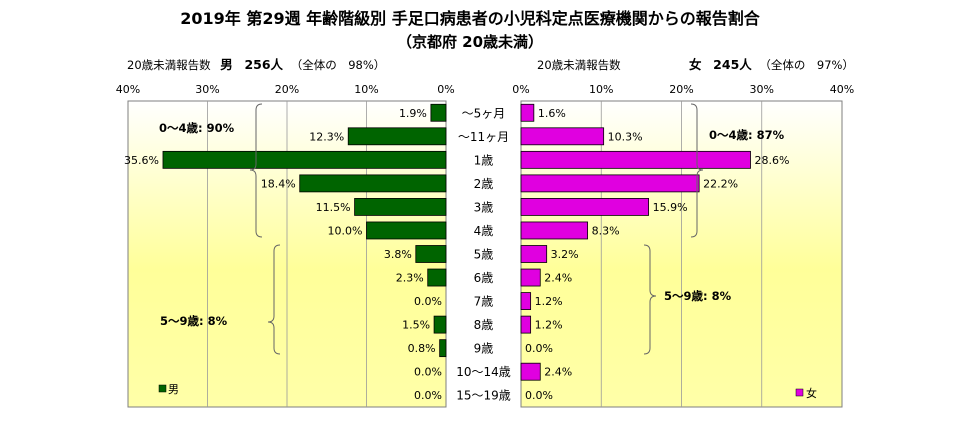  What do you see at coordinates (695, 64) in the screenshot?
I see `right-header-sex: 女` at bounding box center [695, 64].